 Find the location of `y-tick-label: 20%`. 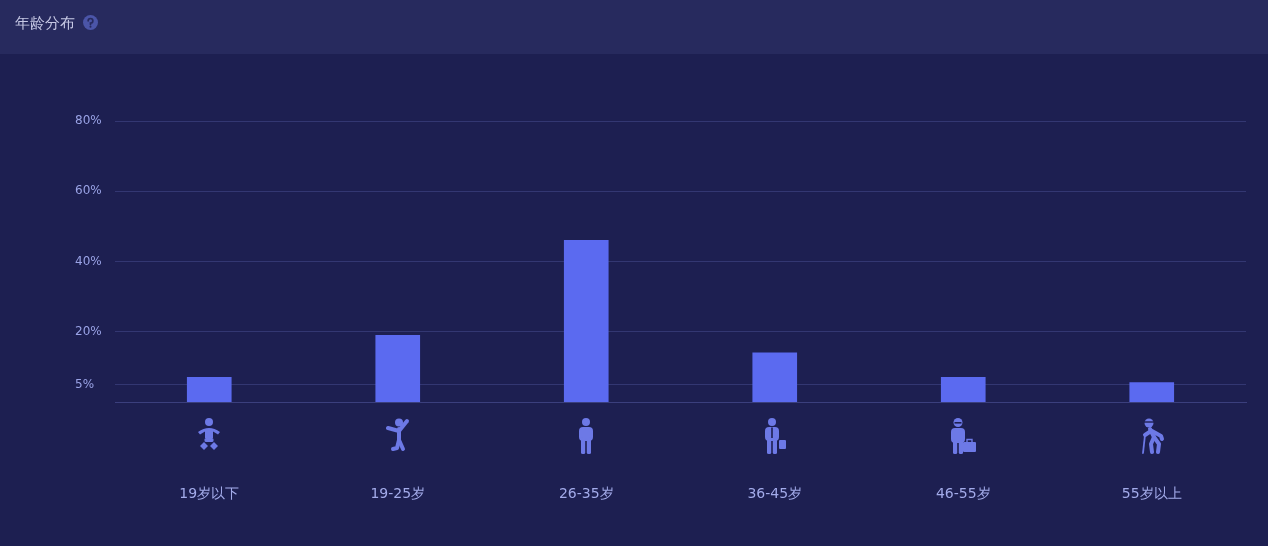

y-tick-label: 20% is located at coordinates (88, 330).